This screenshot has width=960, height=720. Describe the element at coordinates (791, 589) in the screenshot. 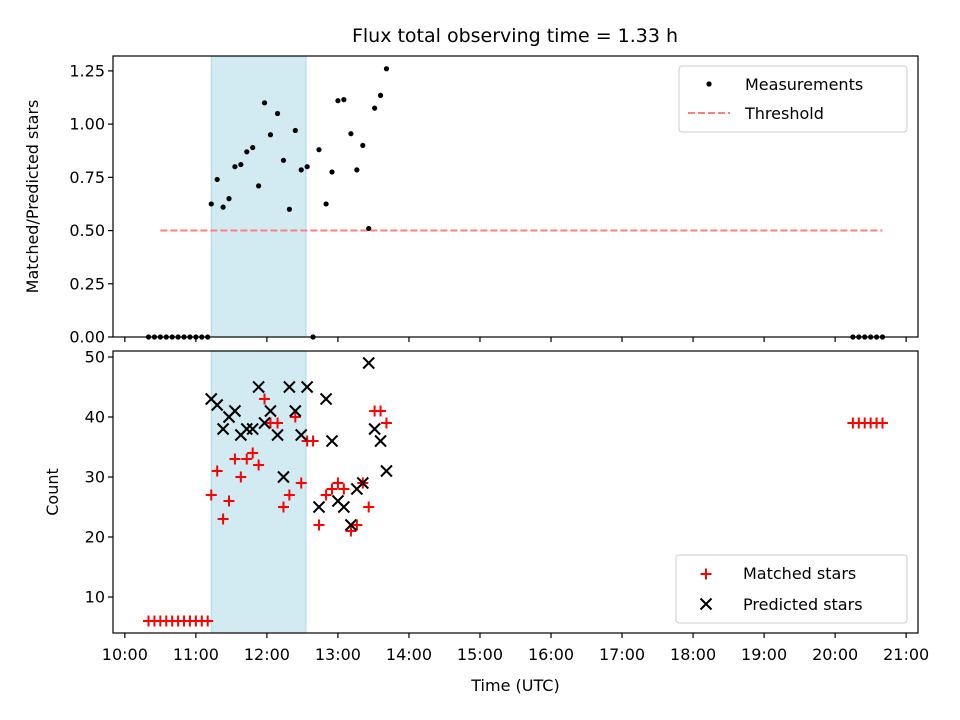

I see `count-legend: Matched stars Predicted stars` at that location.